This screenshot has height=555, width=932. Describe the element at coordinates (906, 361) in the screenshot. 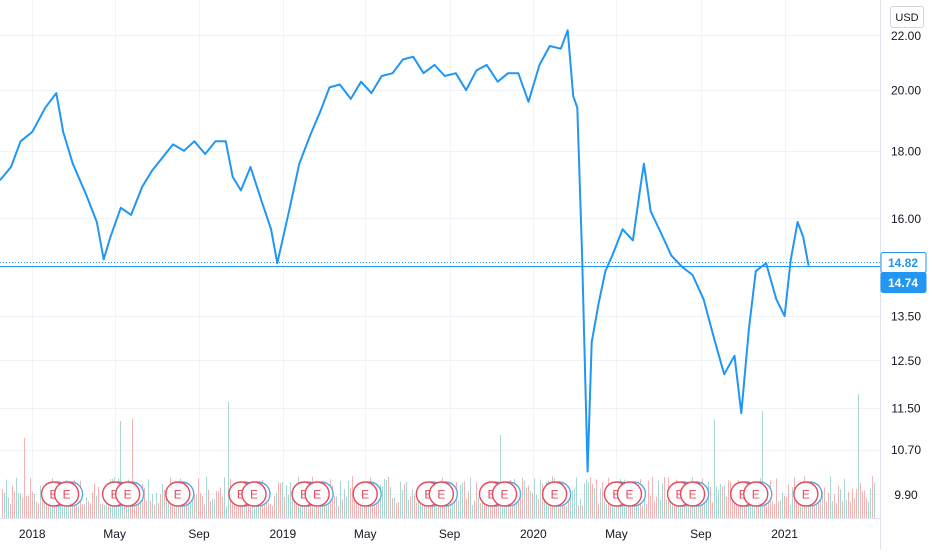

I see `y-tick-label: 12.50` at that location.